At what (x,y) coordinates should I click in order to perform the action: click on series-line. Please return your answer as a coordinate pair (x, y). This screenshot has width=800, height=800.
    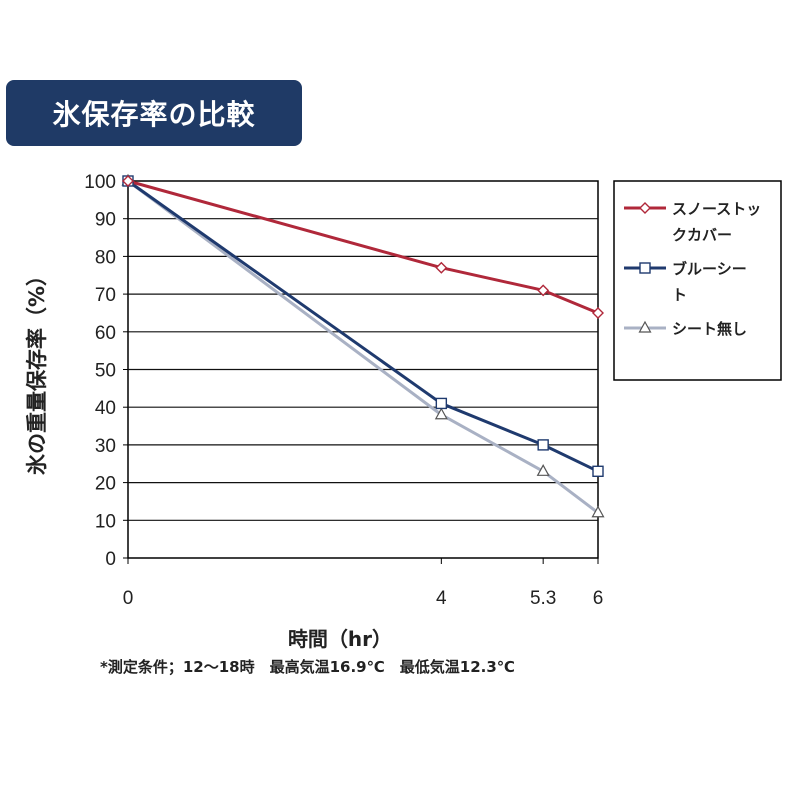
    Looking at the image, I should click on (363, 247).